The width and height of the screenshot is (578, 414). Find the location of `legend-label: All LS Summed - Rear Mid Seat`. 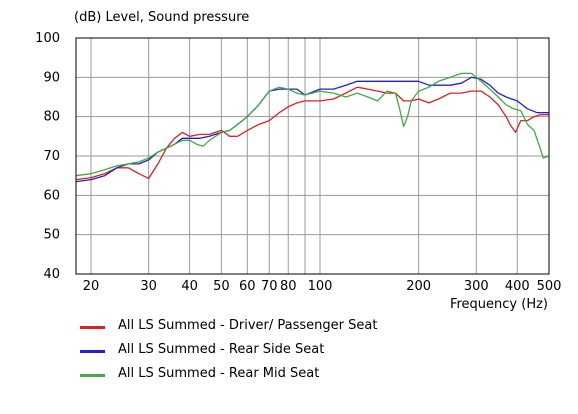

legend-label: All LS Summed - Rear Mid Seat is located at coordinates (219, 373).